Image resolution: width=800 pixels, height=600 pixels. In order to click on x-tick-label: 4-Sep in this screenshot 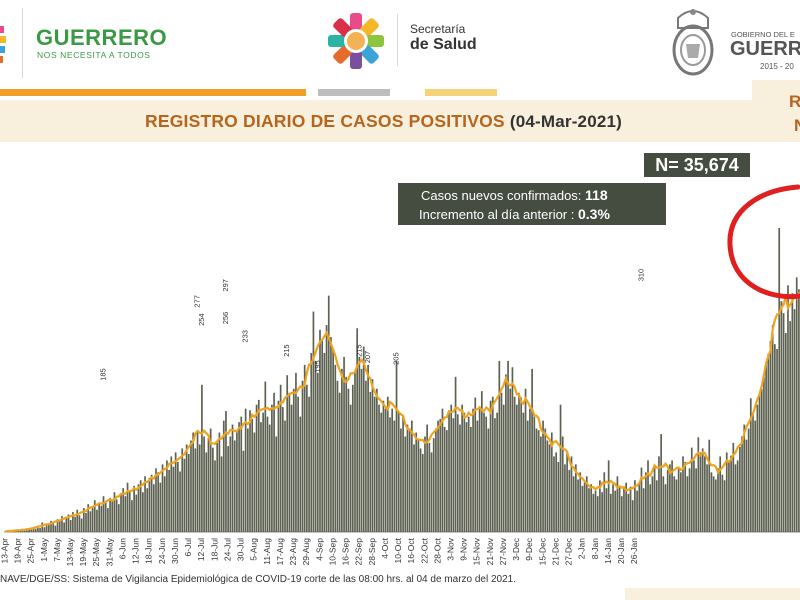, I will do `click(319, 549)`.